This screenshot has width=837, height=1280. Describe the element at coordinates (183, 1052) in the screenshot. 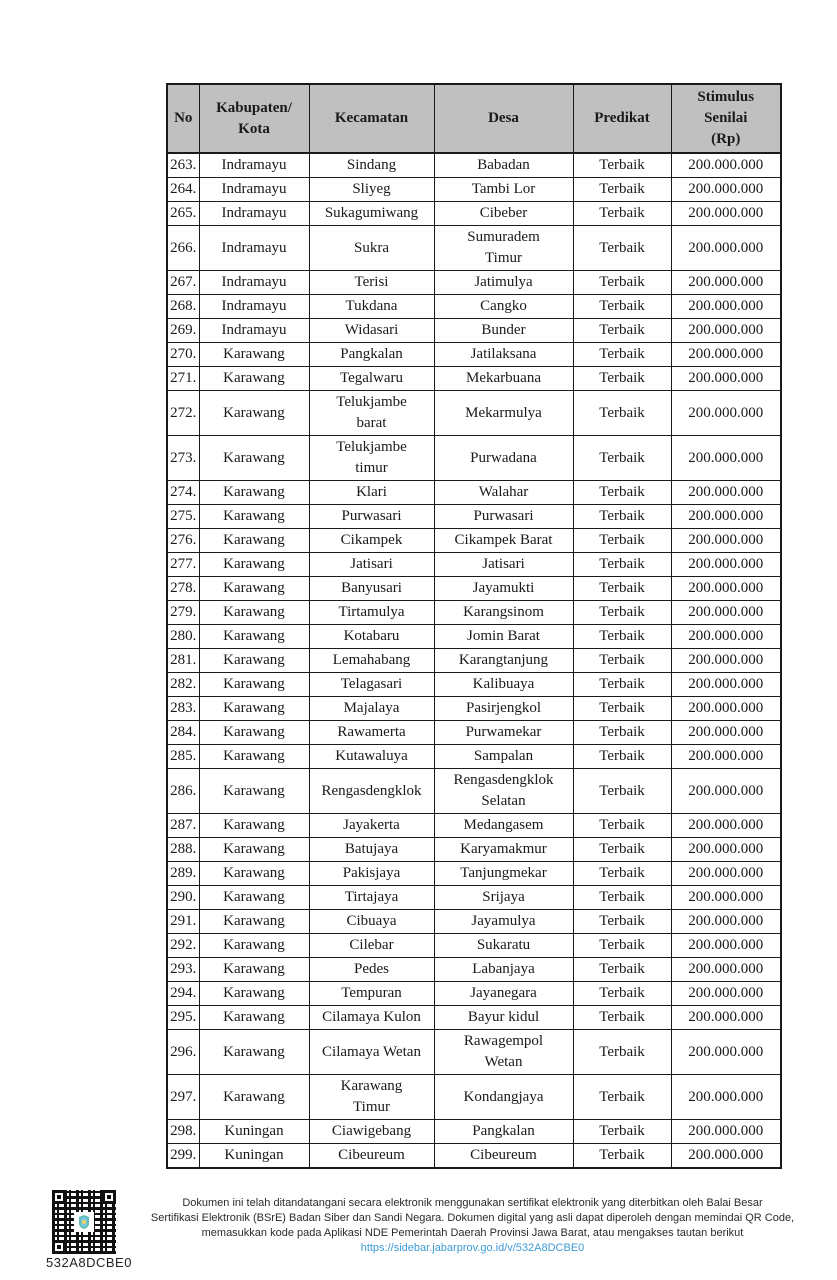

I see `cell-no: 296.` at that location.